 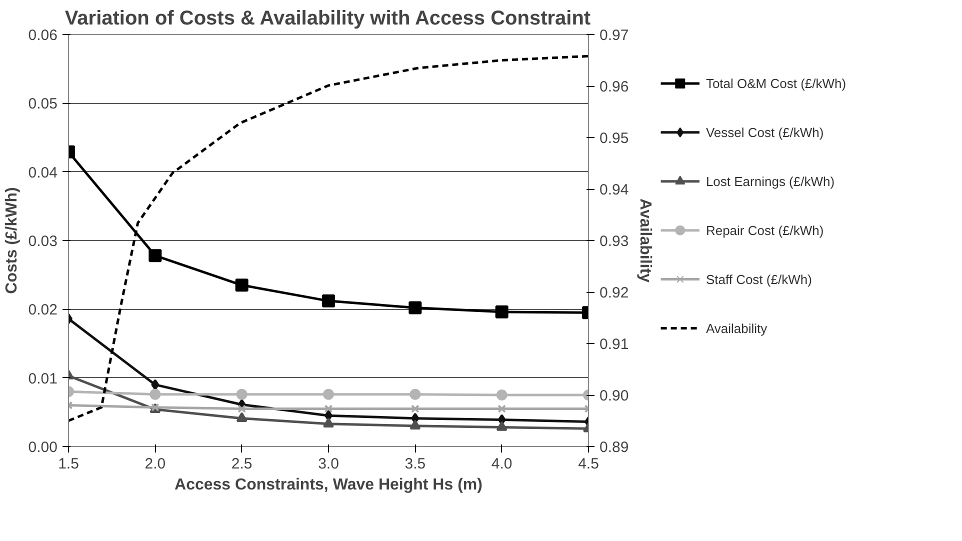 I want to click on y-tick-label: 0.03, so click(x=43, y=241).